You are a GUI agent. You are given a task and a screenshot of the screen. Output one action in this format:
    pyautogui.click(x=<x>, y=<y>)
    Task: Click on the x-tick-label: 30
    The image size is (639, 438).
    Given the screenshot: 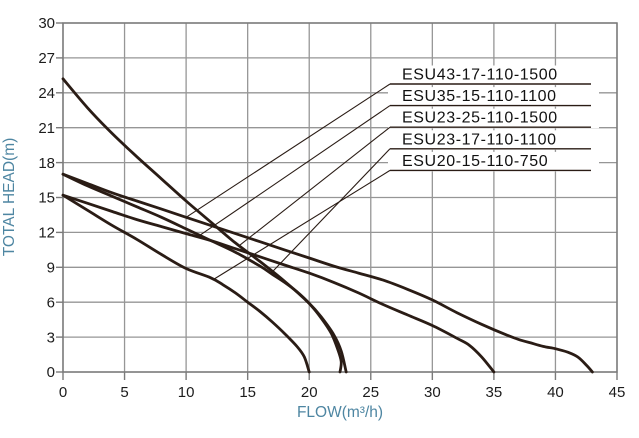 What is the action you would take?
    pyautogui.click(x=432, y=392)
    